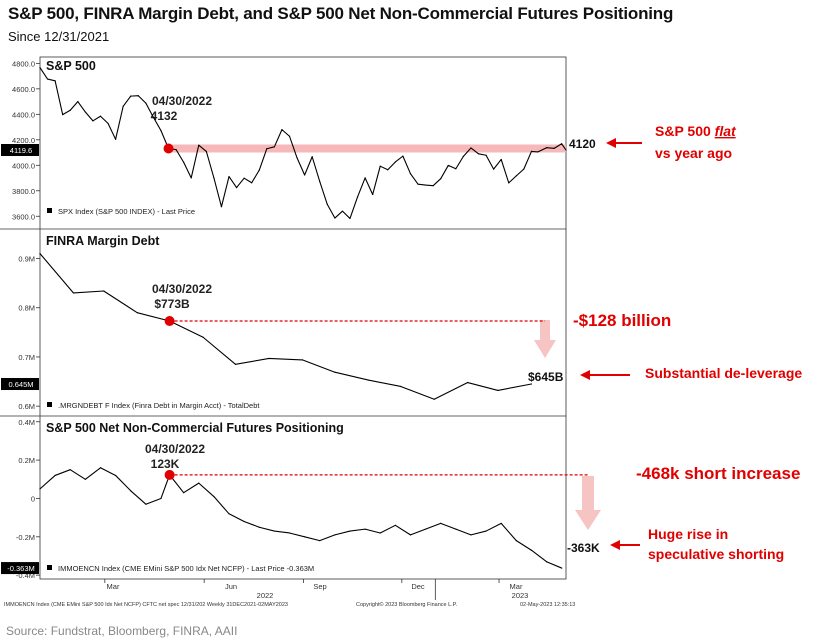 The height and width of the screenshot is (640, 831). Describe the element at coordinates (169, 321) in the screenshot. I see `annotation-marker` at that location.